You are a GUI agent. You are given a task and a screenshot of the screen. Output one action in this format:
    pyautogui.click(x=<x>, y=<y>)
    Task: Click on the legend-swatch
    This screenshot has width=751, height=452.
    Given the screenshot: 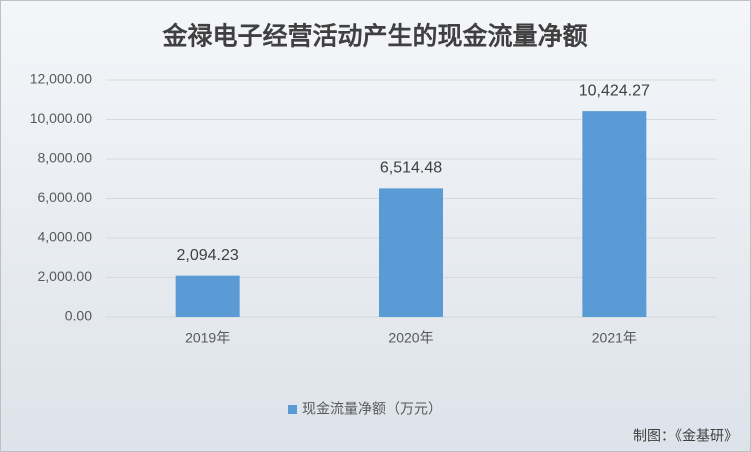 What is the action you would take?
    pyautogui.click(x=292, y=409)
    